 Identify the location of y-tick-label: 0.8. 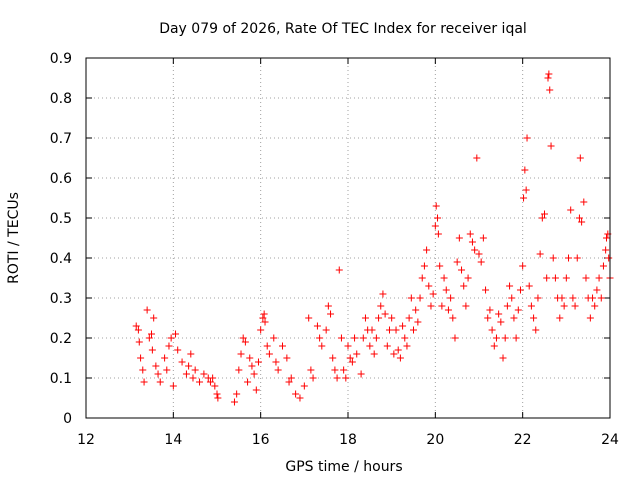
(61, 99).